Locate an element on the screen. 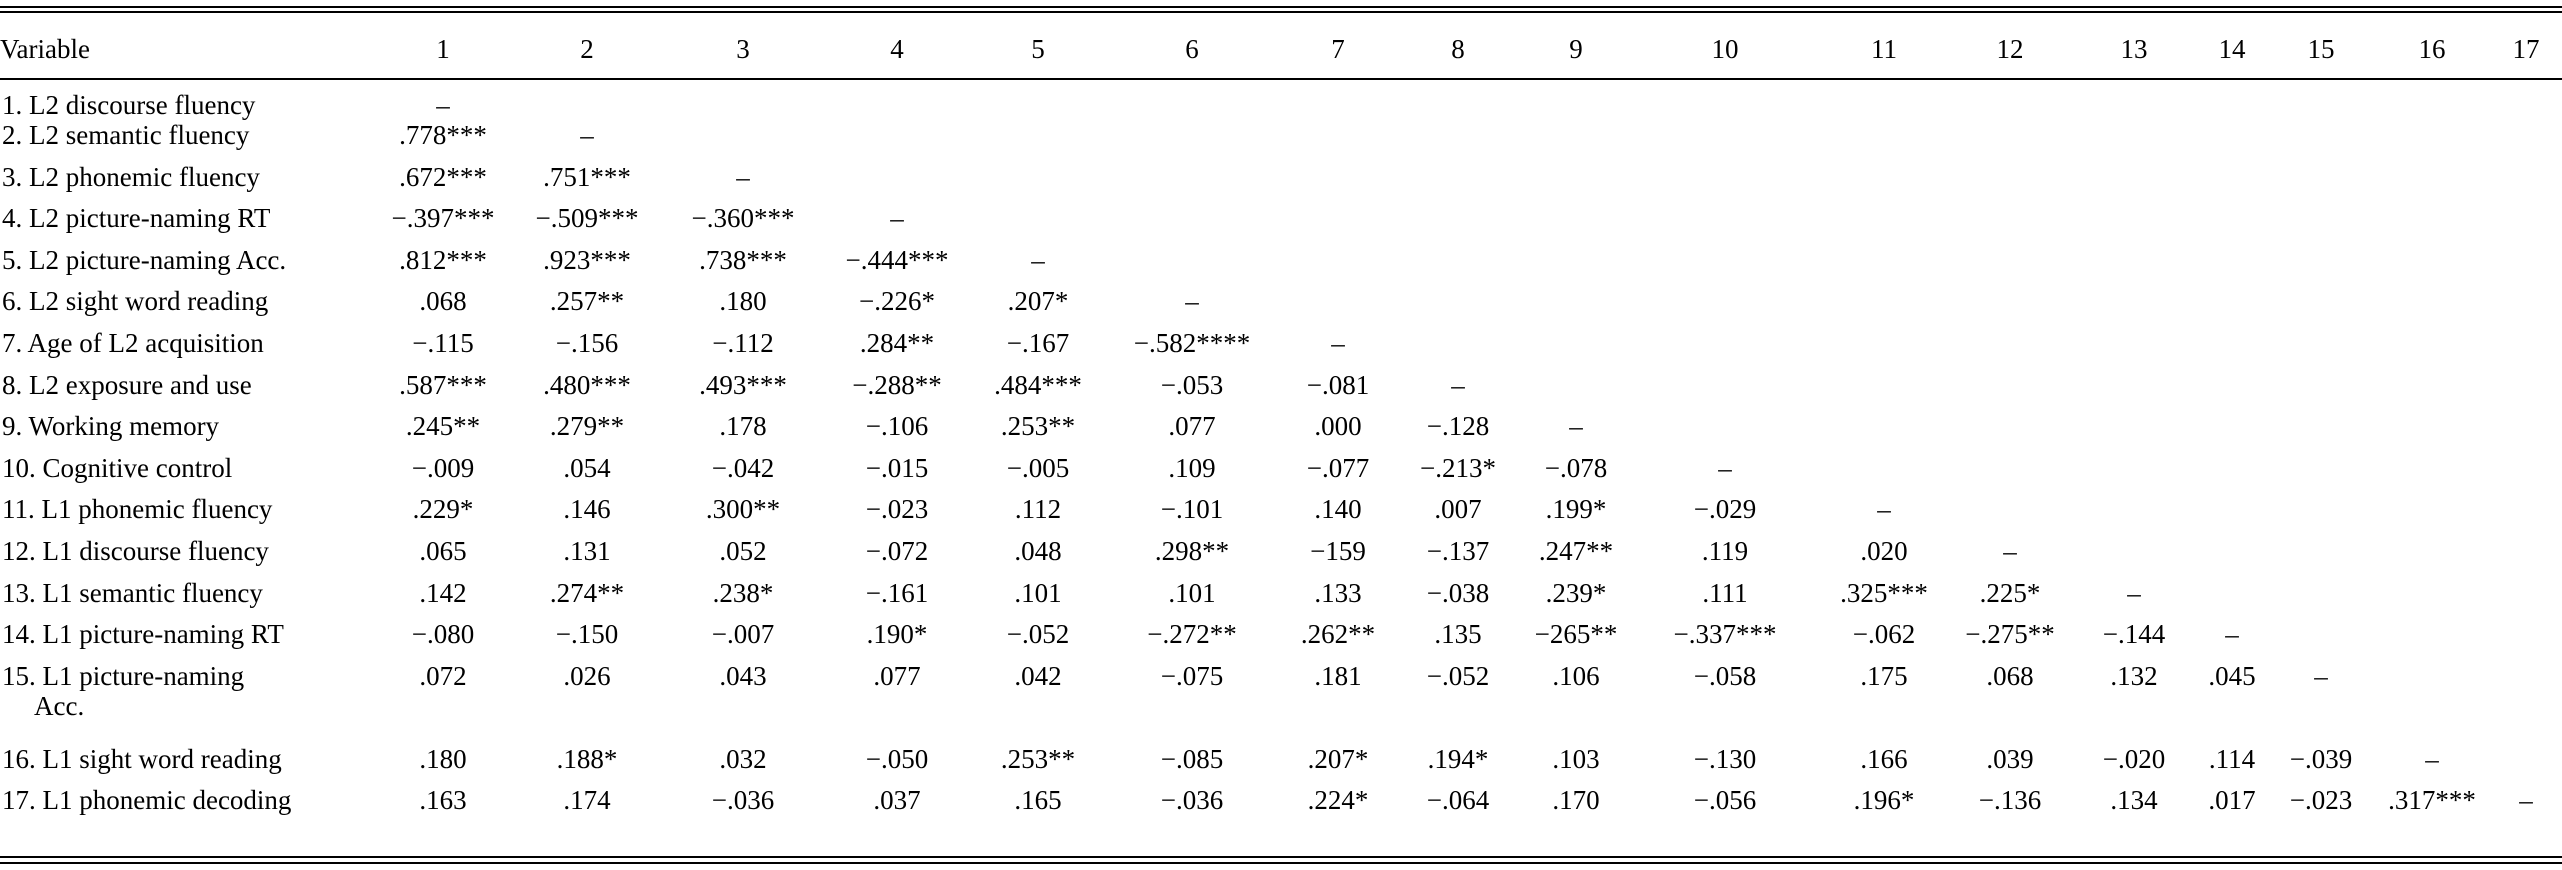  correlation-cell: .317*** is located at coordinates (2432, 800).